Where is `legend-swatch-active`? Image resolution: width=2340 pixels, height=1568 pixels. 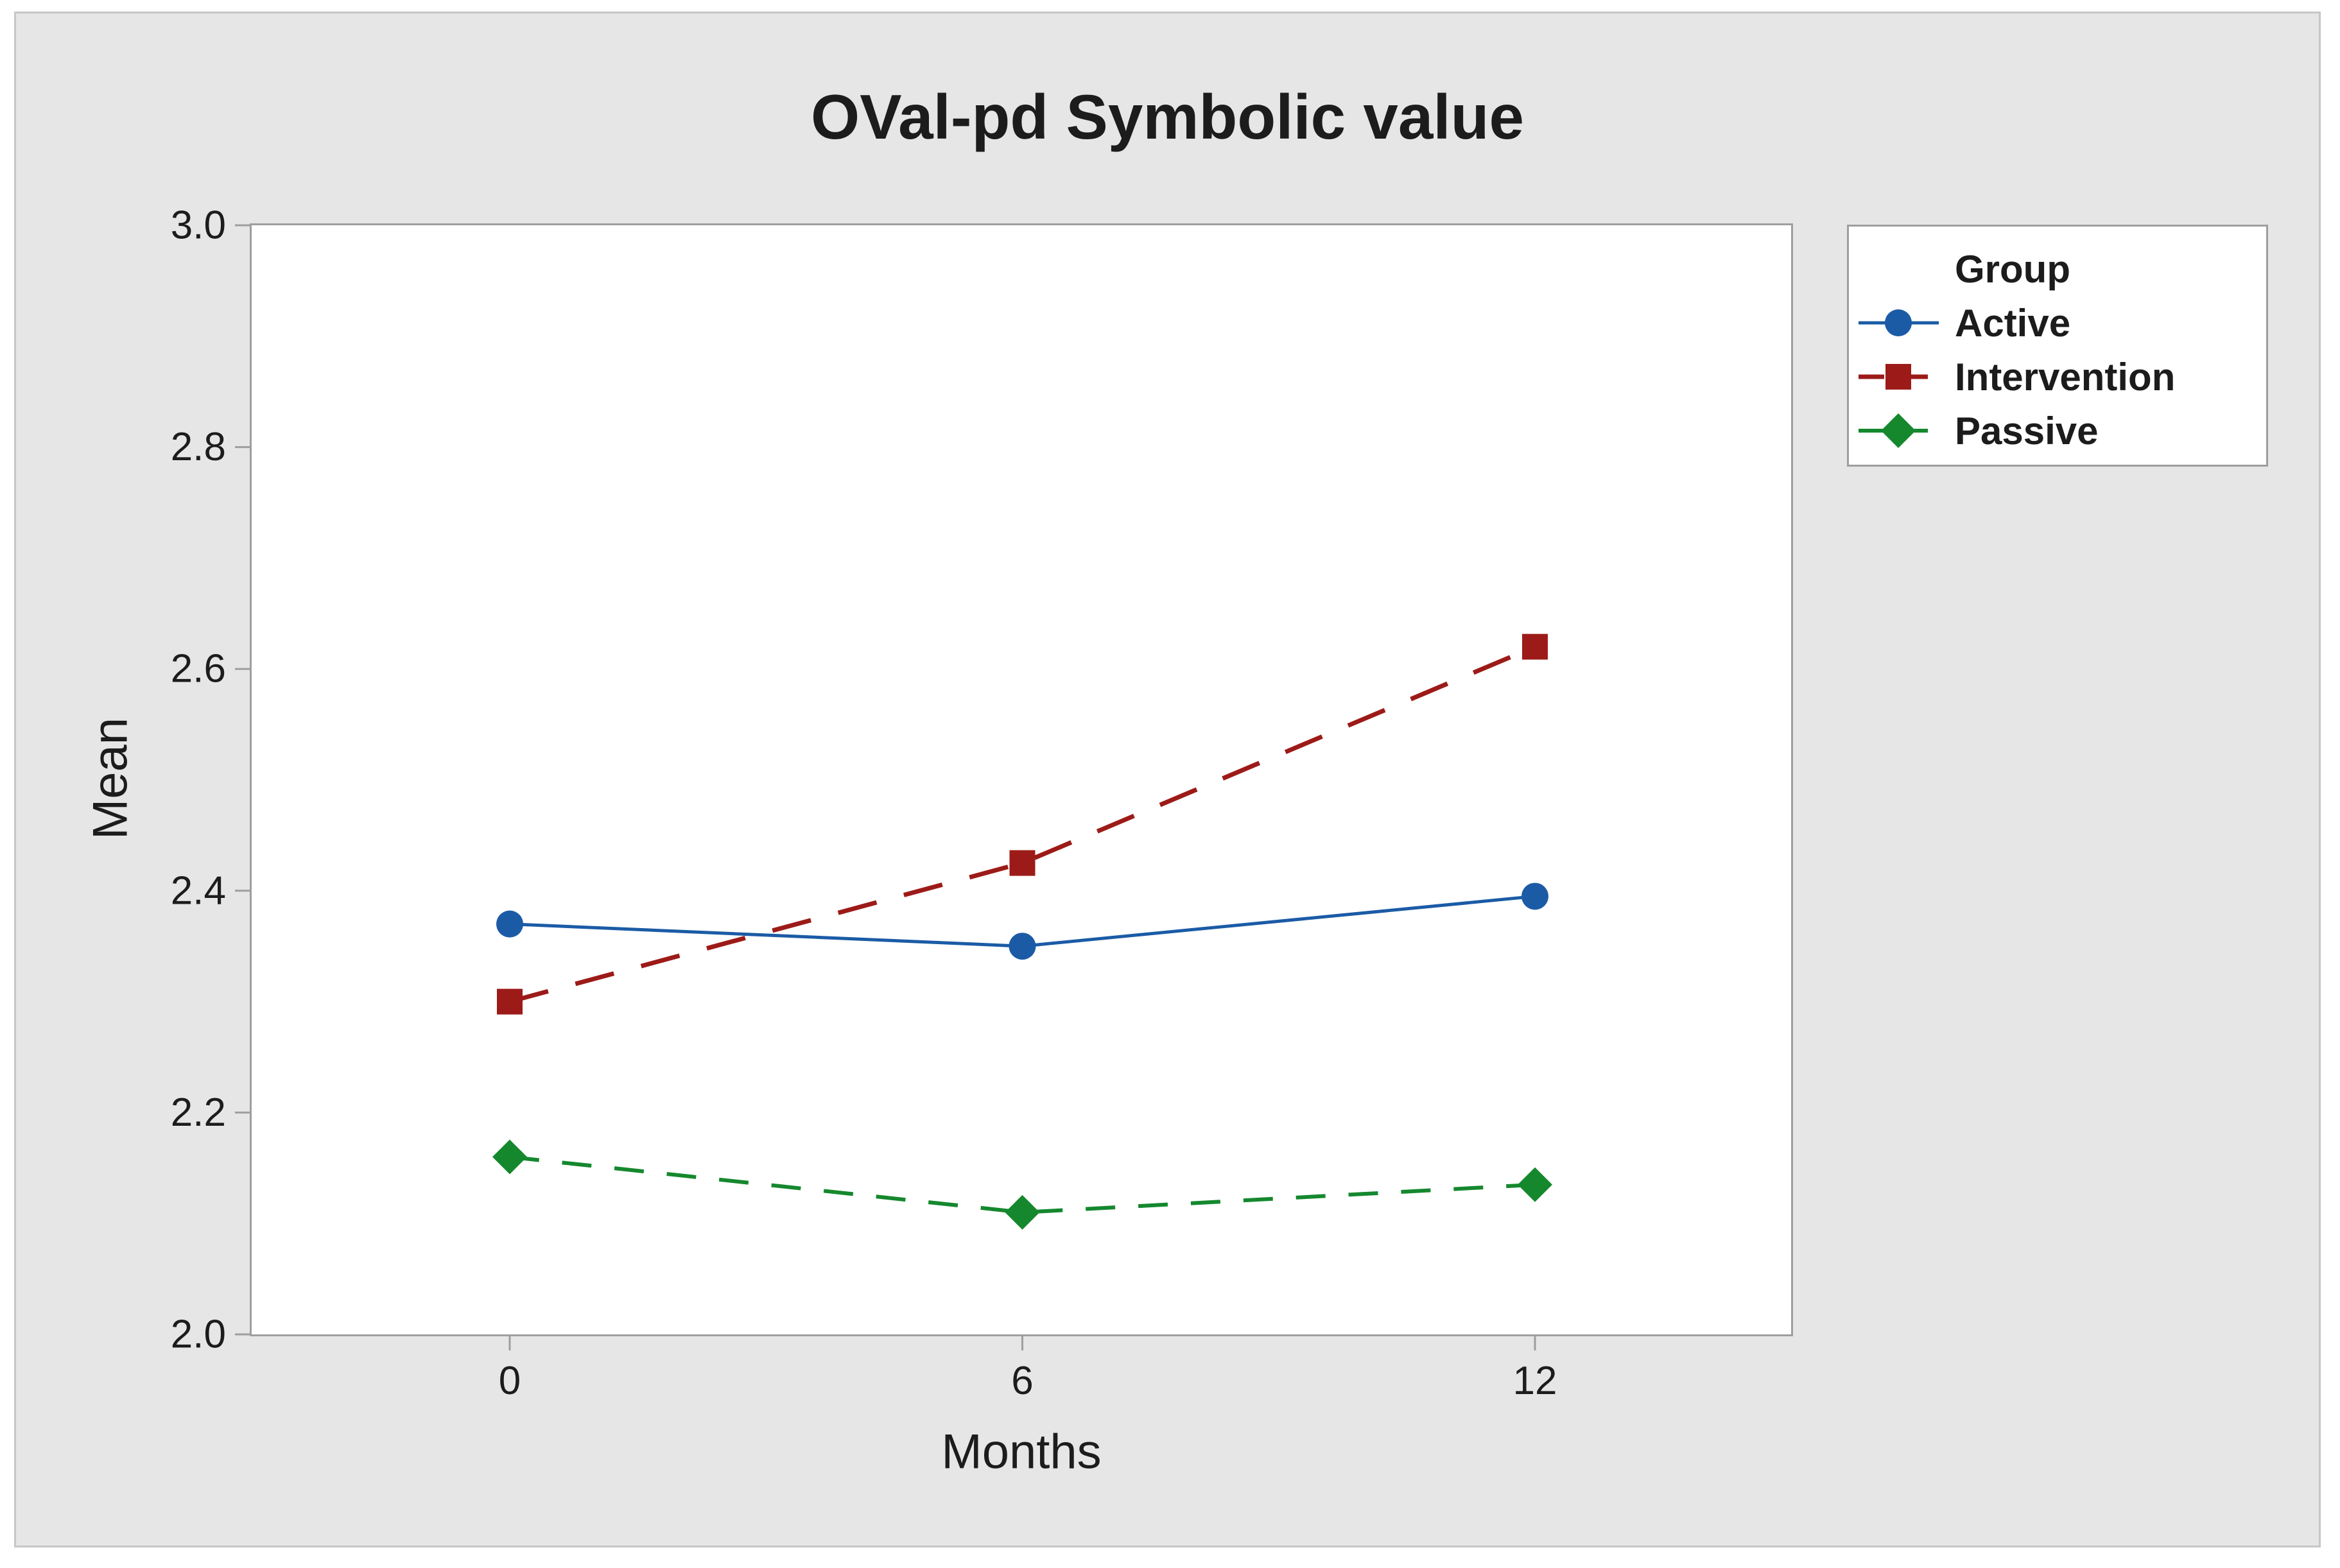 legend-swatch-active is located at coordinates (1899, 322).